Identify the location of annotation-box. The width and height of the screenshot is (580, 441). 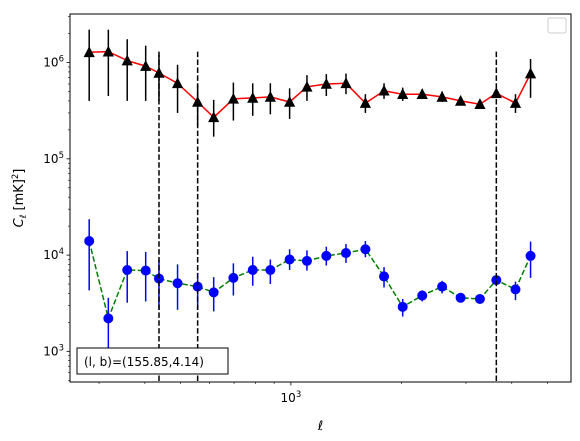
(152, 361).